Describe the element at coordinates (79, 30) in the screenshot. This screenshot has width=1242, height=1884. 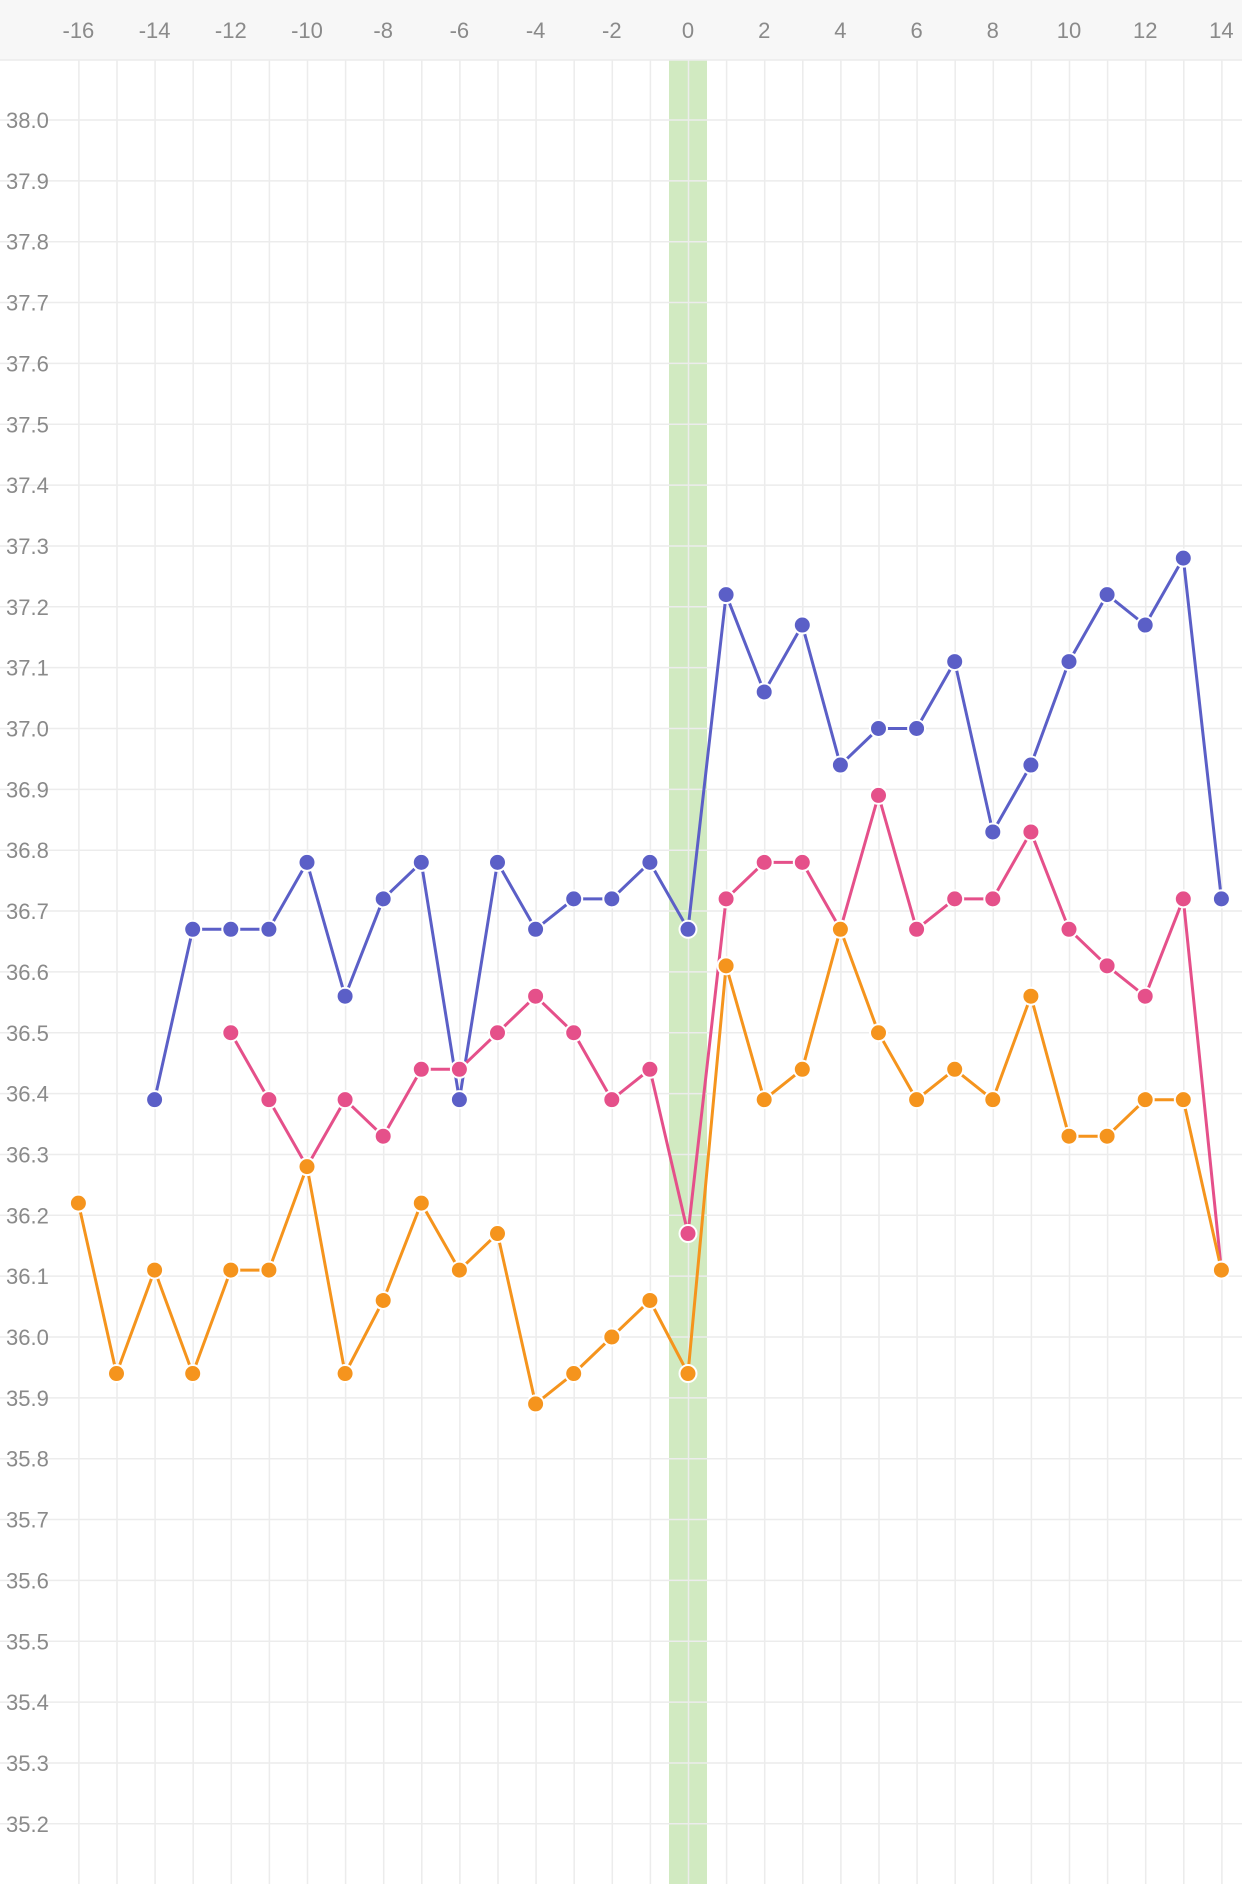
I see `x-tick-label: -16` at that location.